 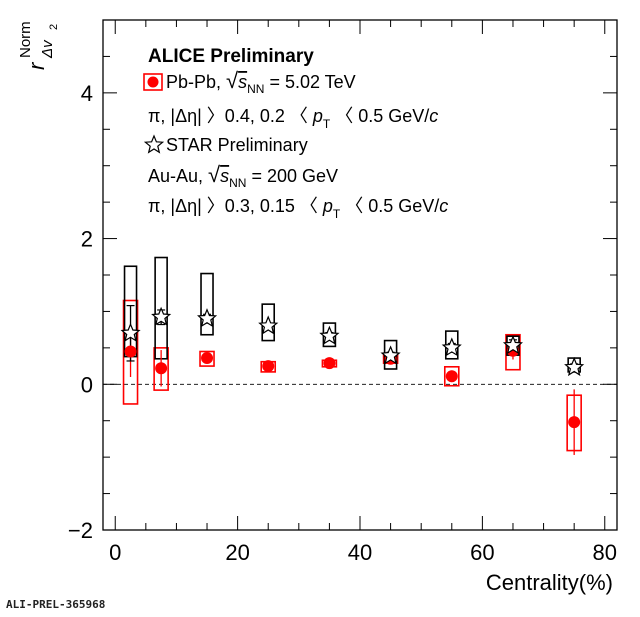 What do you see at coordinates (115, 552) in the screenshot?
I see `x-tick-label: 0` at bounding box center [115, 552].